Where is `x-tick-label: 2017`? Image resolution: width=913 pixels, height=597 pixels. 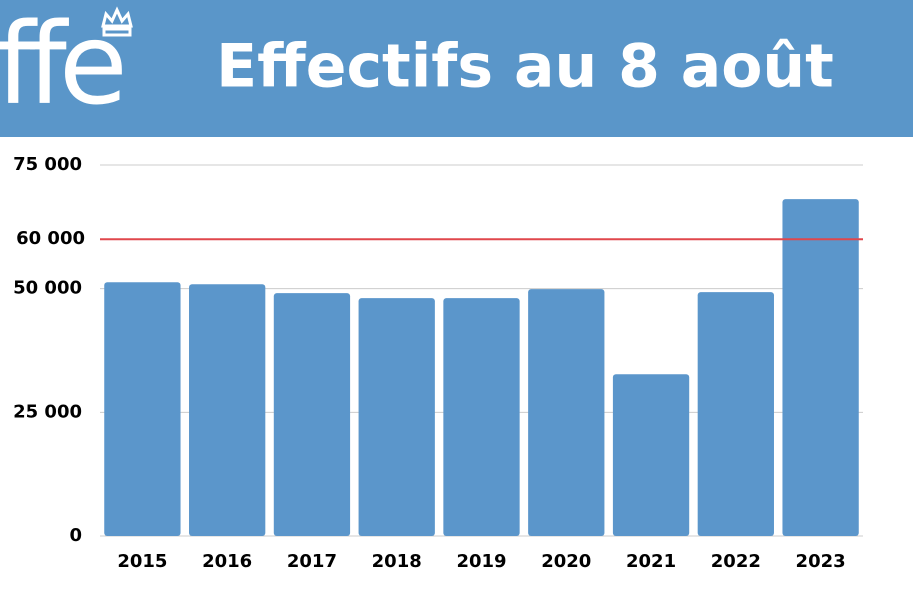
x-tick-label: 2017 is located at coordinates (312, 561).